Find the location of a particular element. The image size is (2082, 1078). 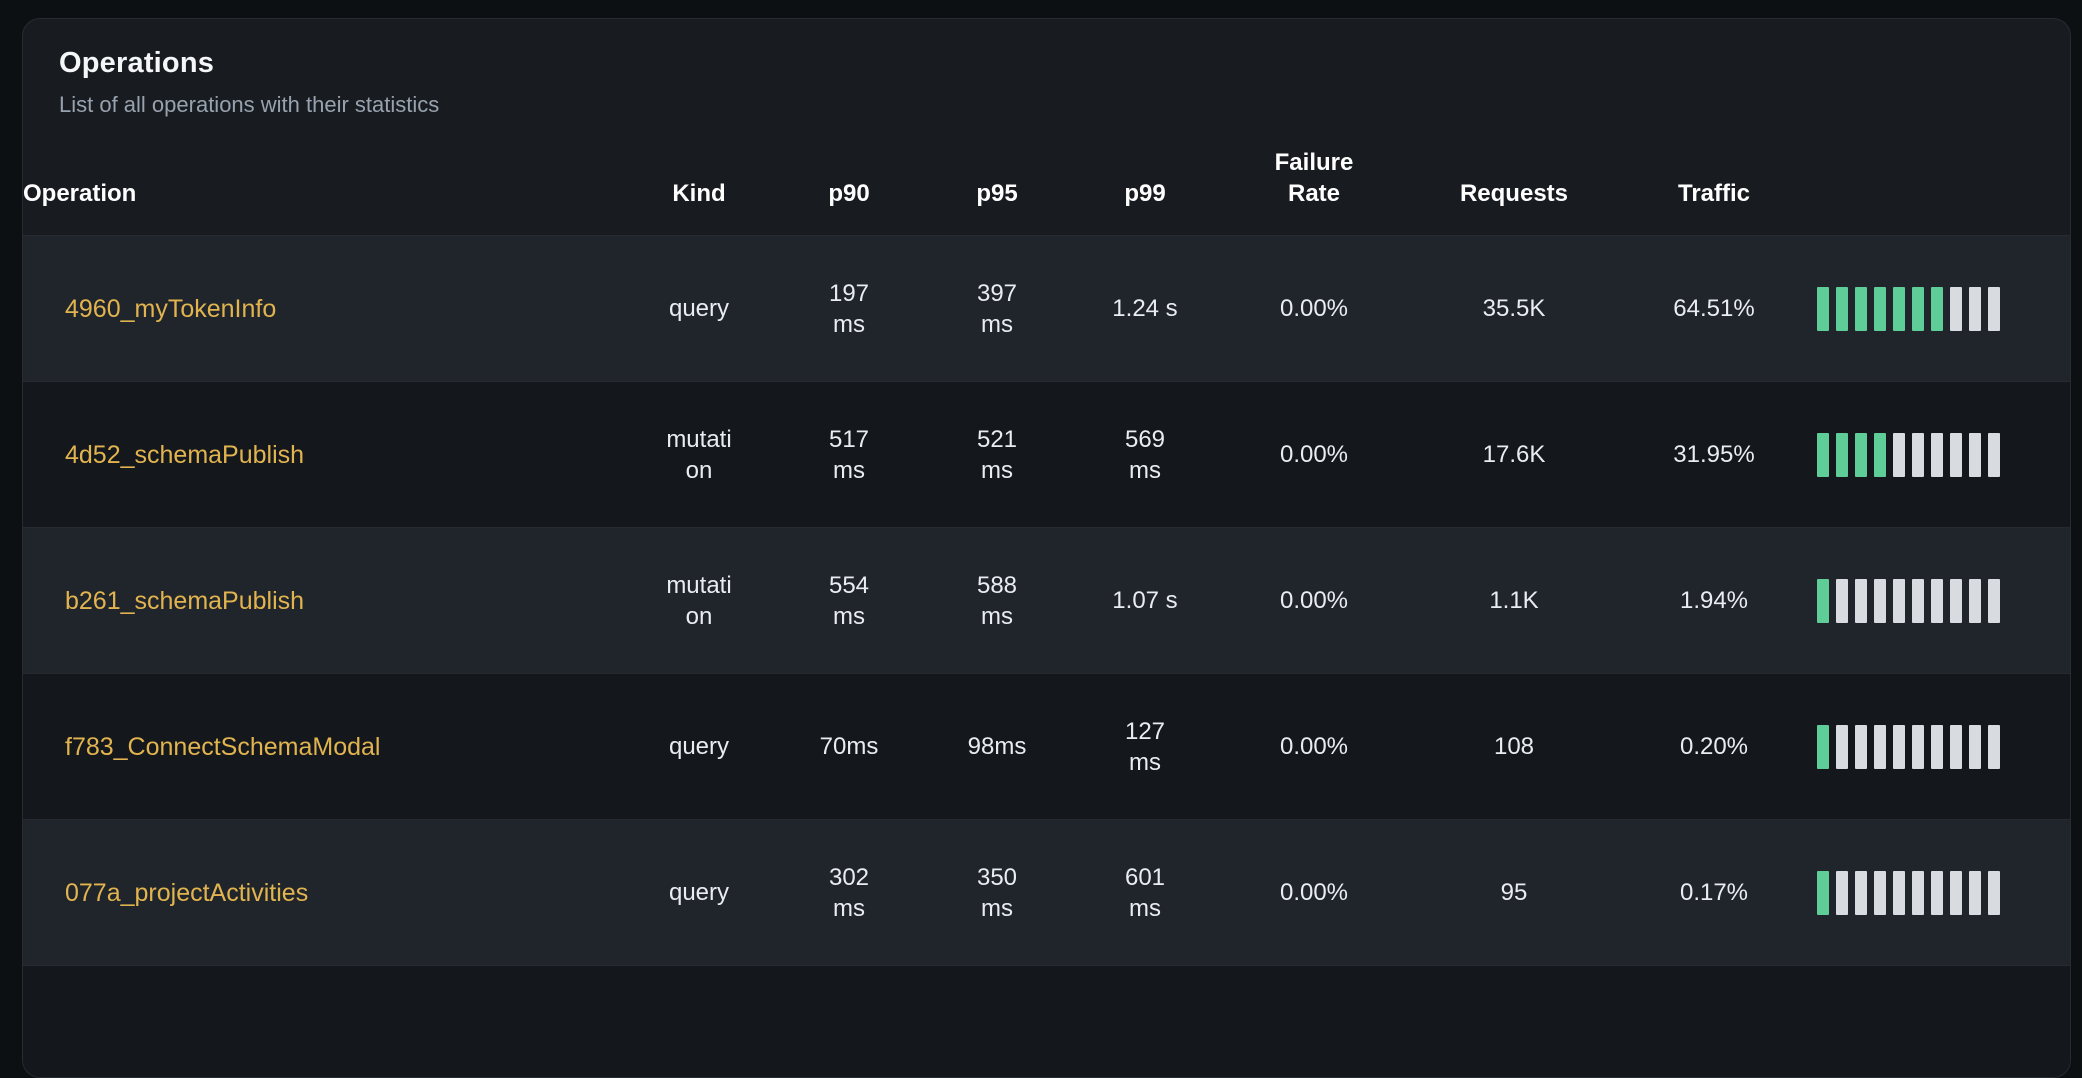

cell-p95: 588 ms is located at coordinates (997, 600).